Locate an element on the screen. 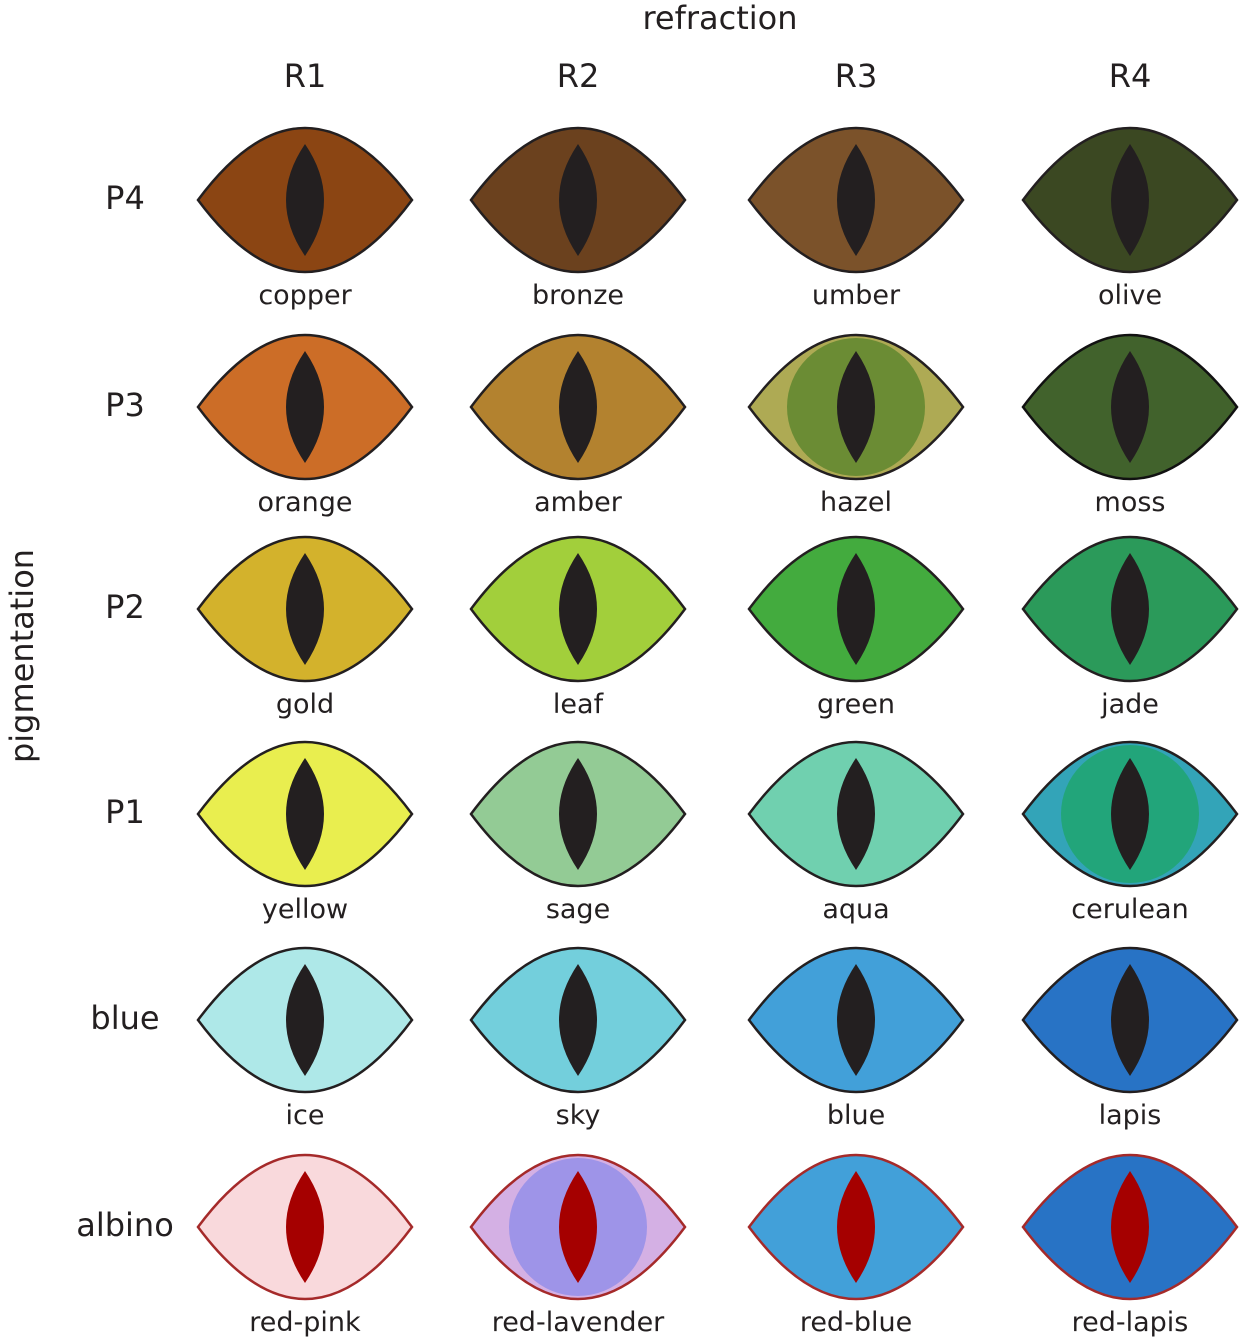  column-header-r4: R4 is located at coordinates (1130, 76).